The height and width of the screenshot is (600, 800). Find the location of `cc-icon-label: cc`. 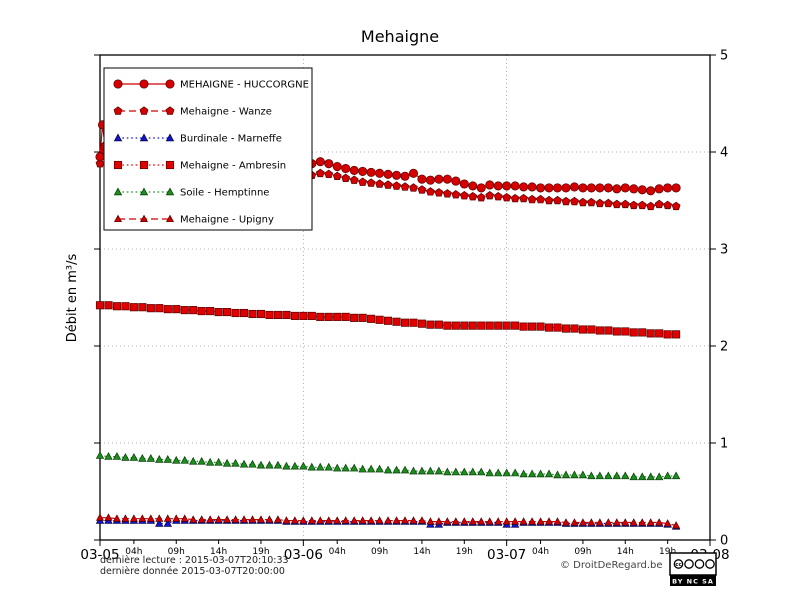

cc-icon-label: cc is located at coordinates (678, 565).